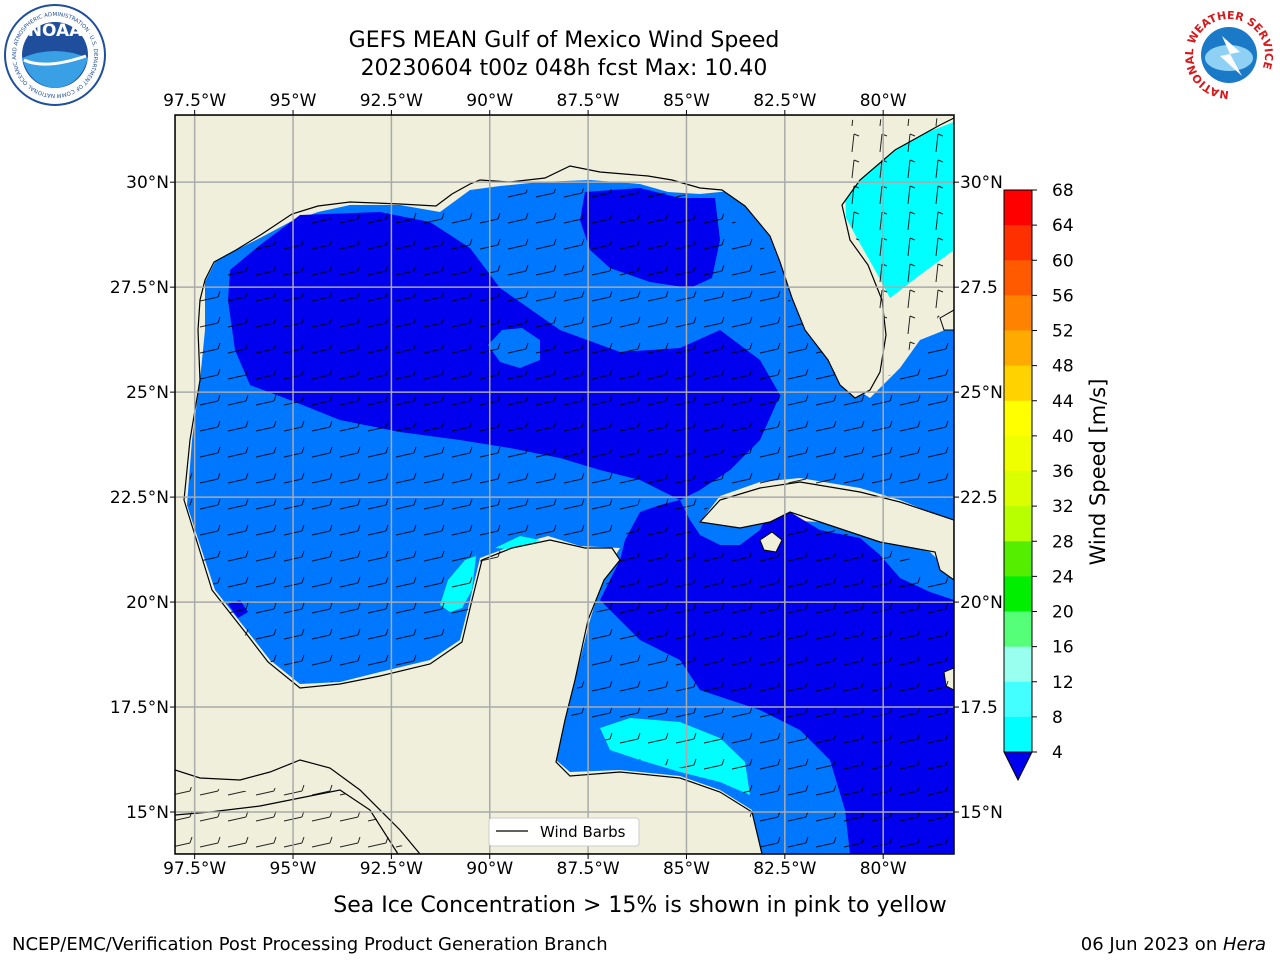 This screenshot has height=960, width=1280. I want to click on lat-tick-right-label: 20°N, so click(981, 603).